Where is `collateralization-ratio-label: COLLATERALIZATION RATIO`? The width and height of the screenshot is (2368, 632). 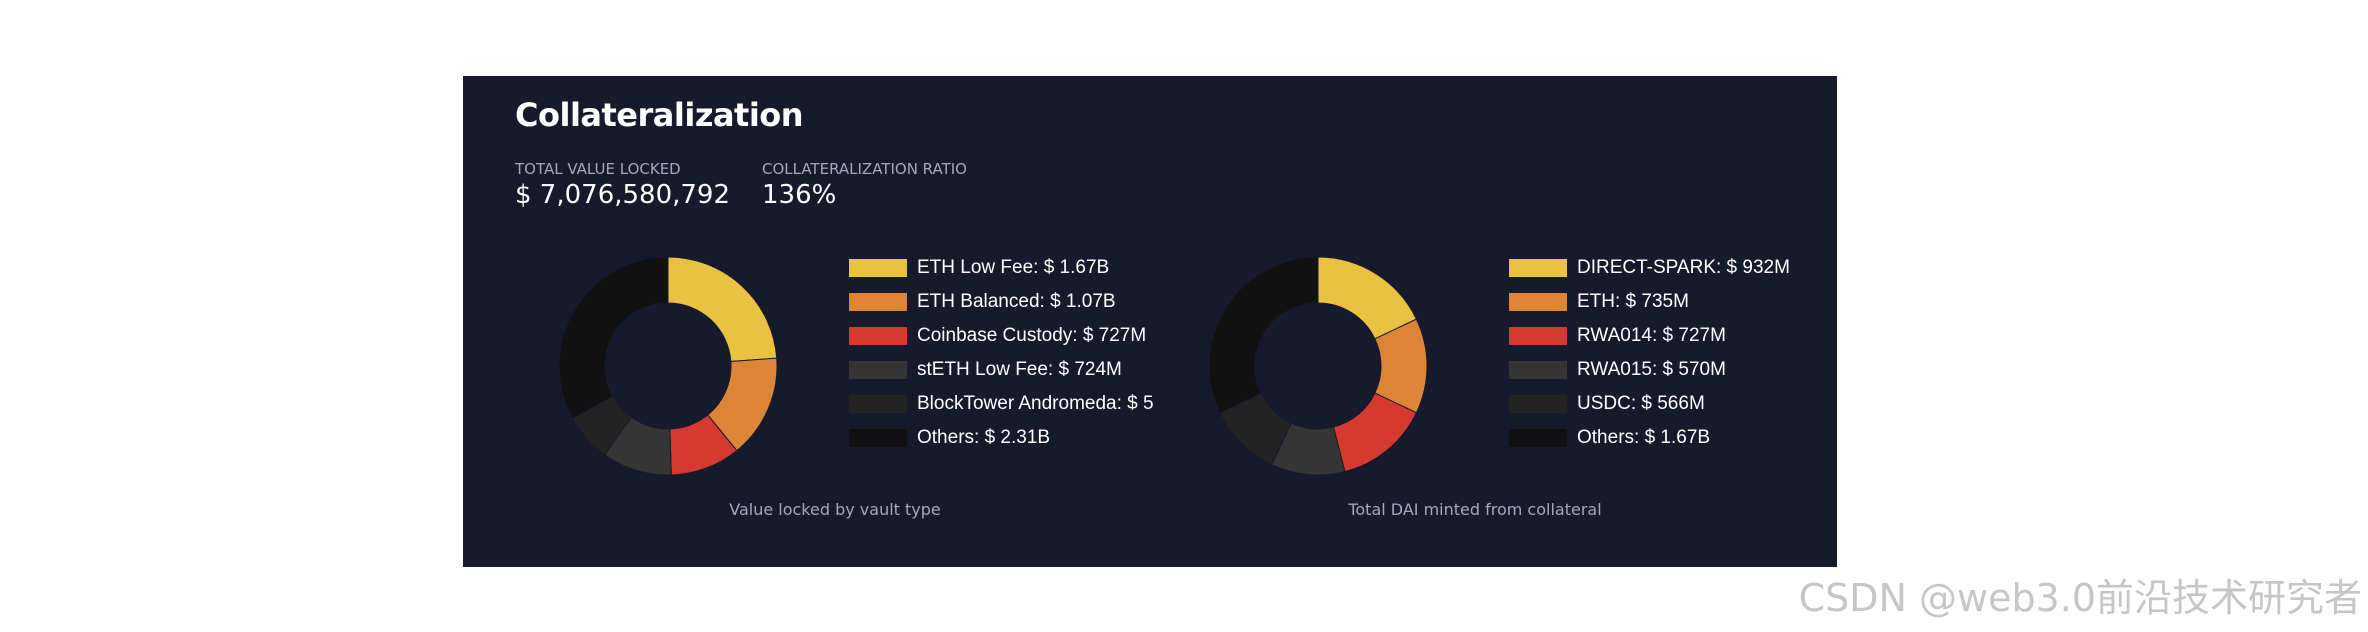 collateralization-ratio-label: COLLATERALIZATION RATIO is located at coordinates (864, 169).